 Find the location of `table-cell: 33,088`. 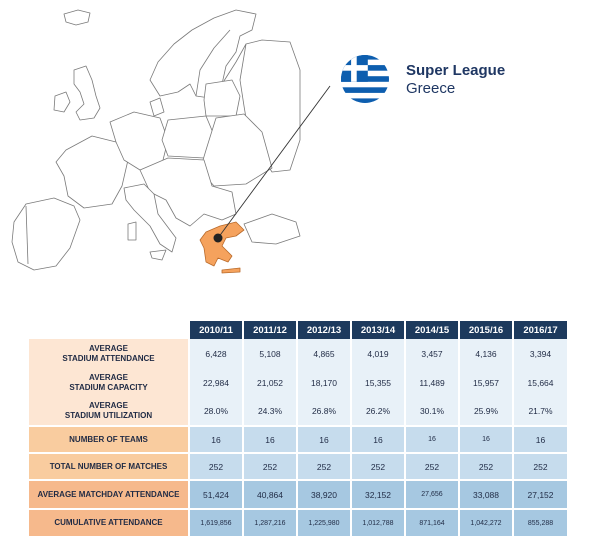

table-cell: 33,088 is located at coordinates (485, 494).